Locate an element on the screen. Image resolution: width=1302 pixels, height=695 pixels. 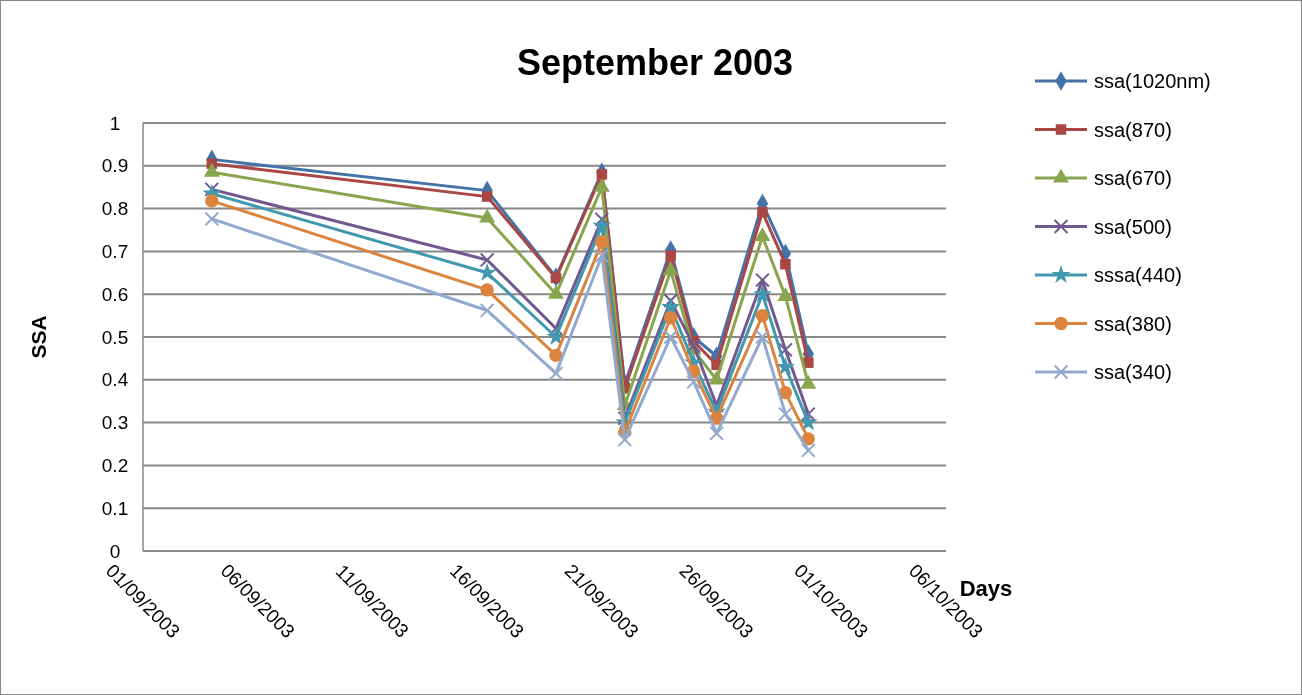
chart-title: September 2003 is located at coordinates (655, 62).